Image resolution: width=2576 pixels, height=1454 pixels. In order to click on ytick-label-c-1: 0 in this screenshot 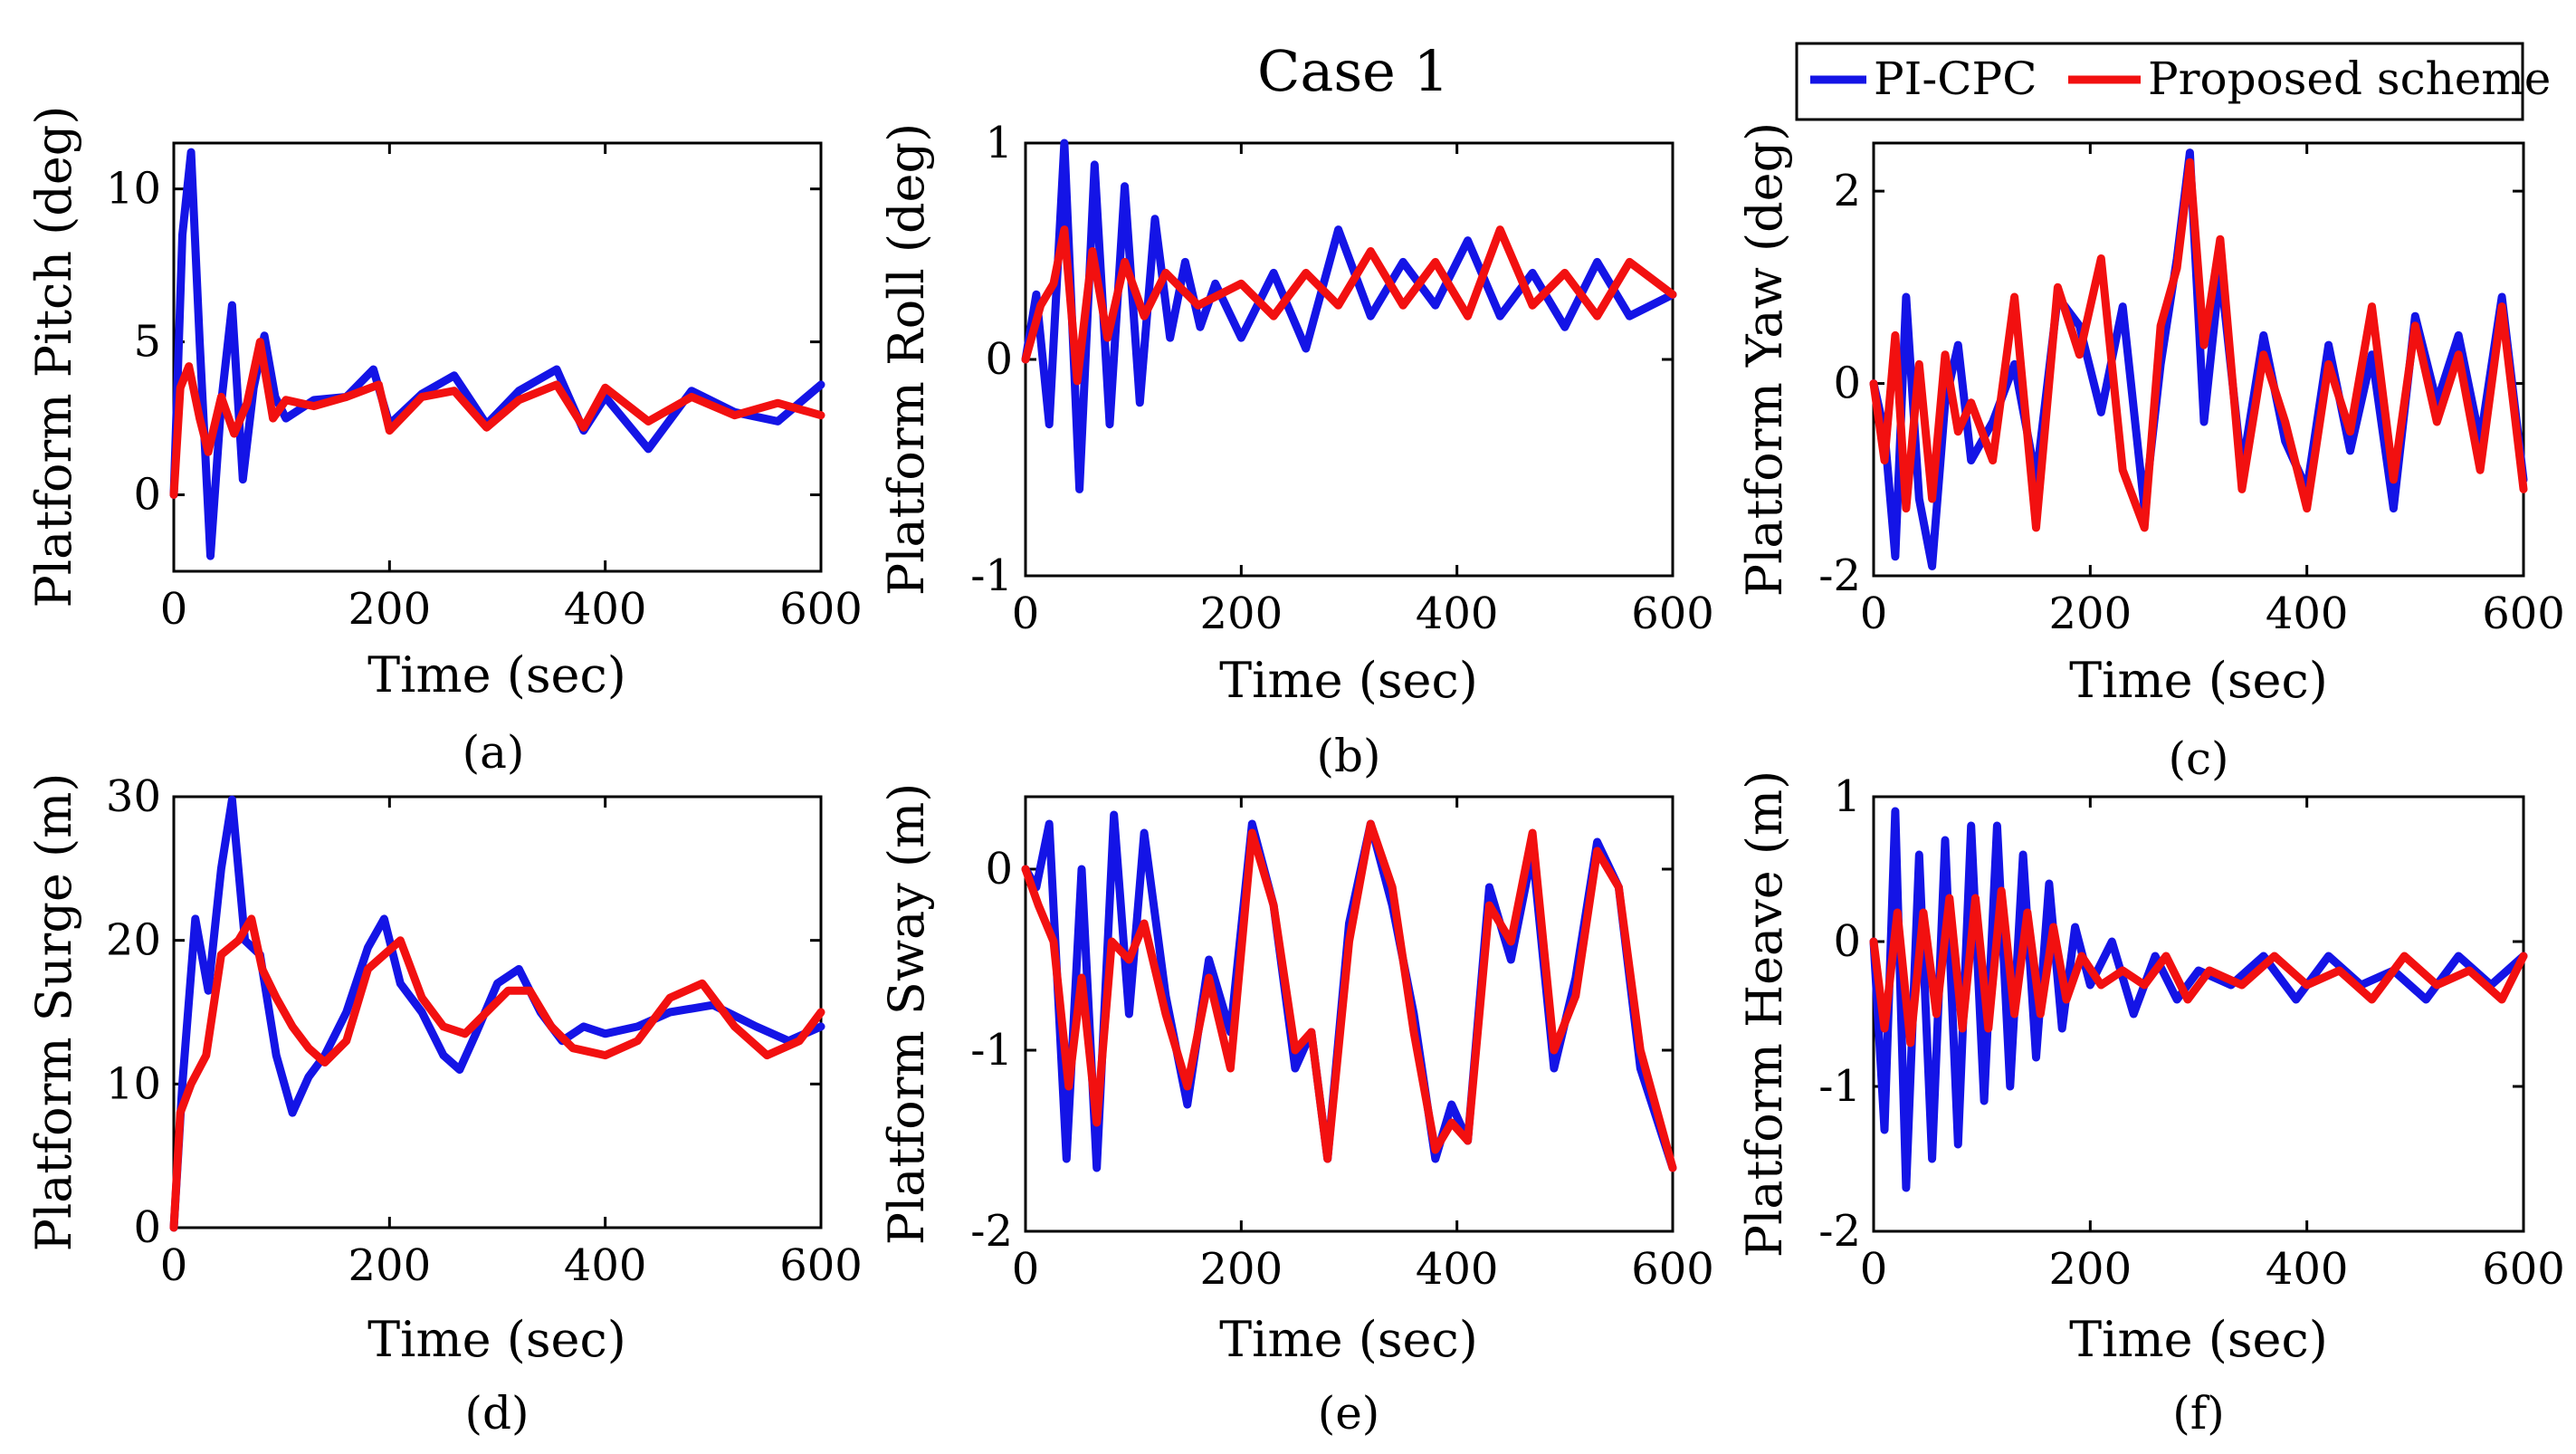, I will do `click(1847, 384)`.